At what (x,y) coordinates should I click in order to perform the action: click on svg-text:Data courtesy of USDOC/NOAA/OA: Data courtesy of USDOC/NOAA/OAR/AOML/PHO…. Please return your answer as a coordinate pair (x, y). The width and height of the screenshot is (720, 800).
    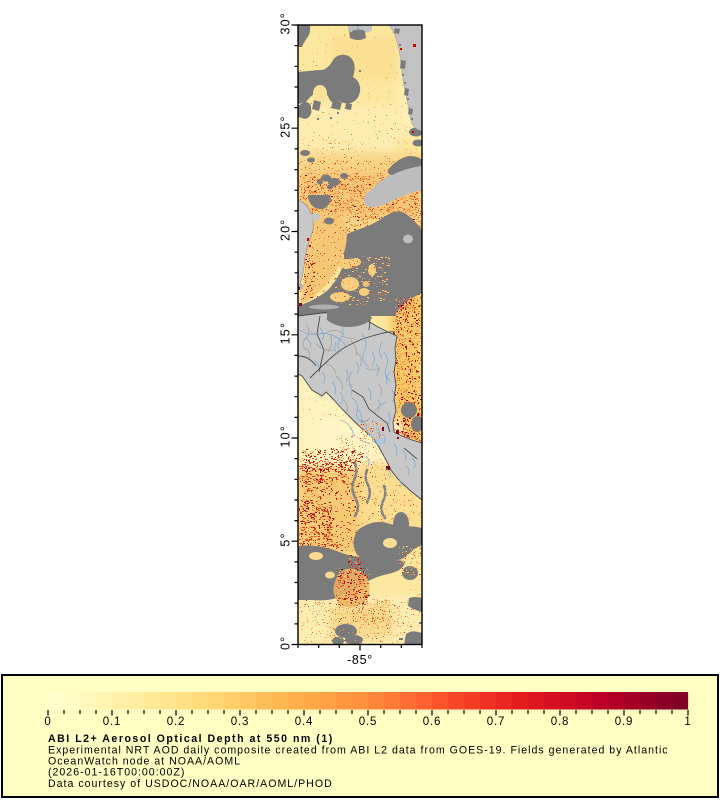
    Looking at the image, I should click on (190, 784).